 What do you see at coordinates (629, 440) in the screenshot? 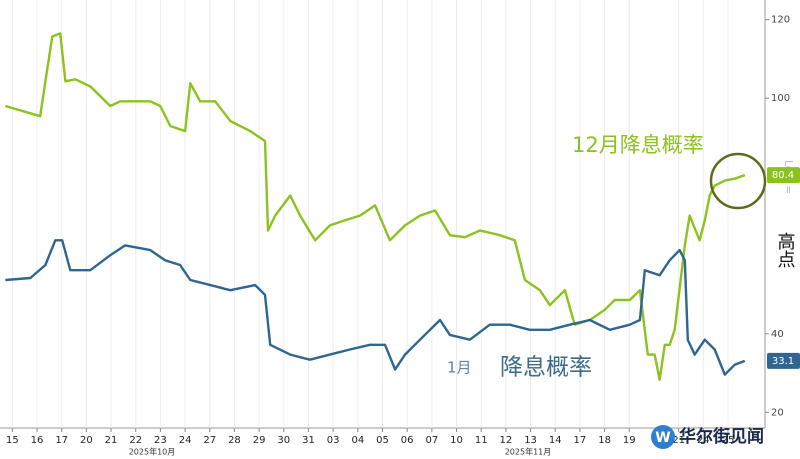
I see `x-tick-label: 19` at bounding box center [629, 440].